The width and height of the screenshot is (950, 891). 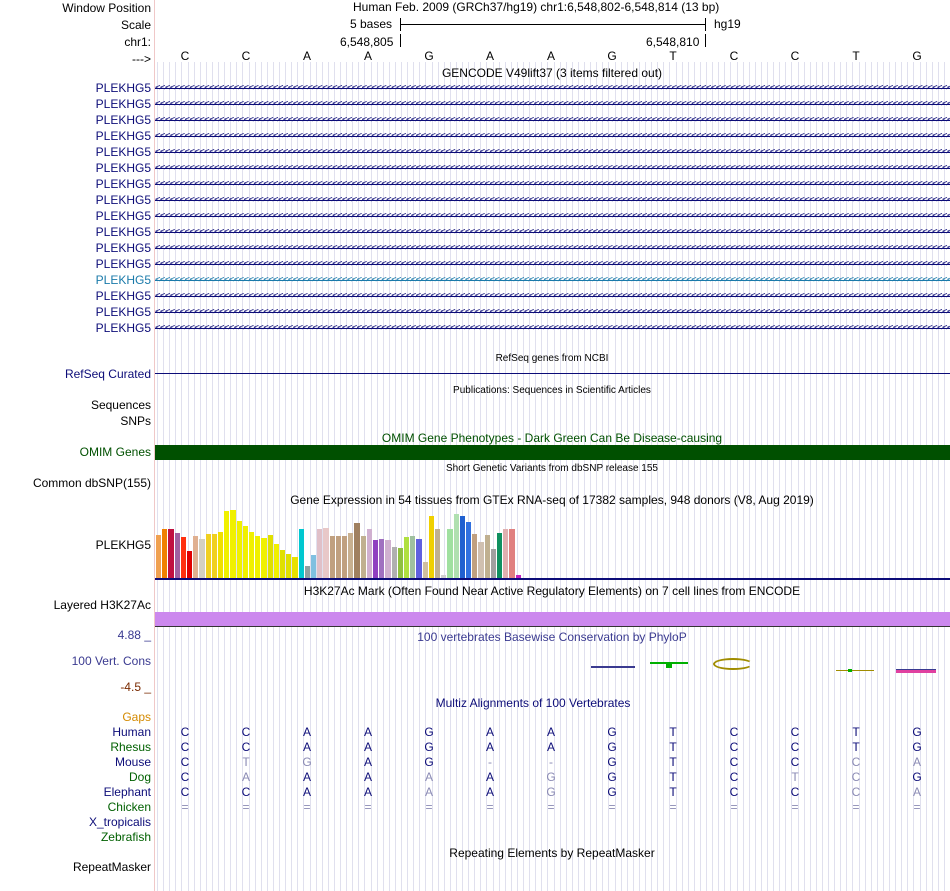 What do you see at coordinates (131, 732) in the screenshot?
I see `species-label: Human` at bounding box center [131, 732].